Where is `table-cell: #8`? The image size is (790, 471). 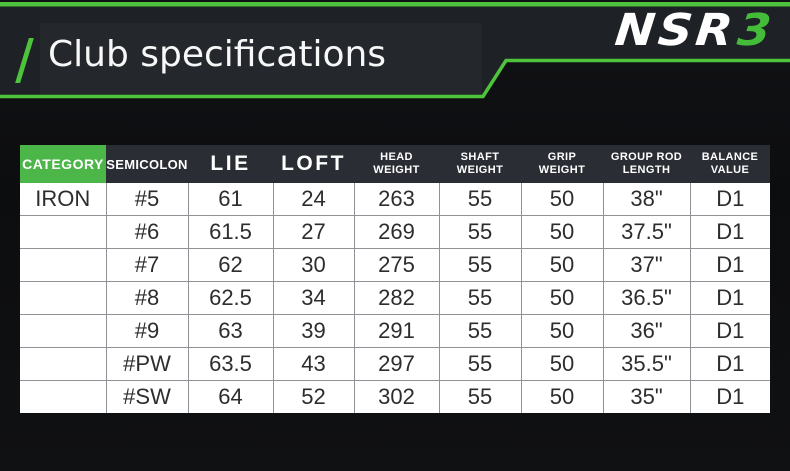
table-cell: #8 is located at coordinates (147, 298).